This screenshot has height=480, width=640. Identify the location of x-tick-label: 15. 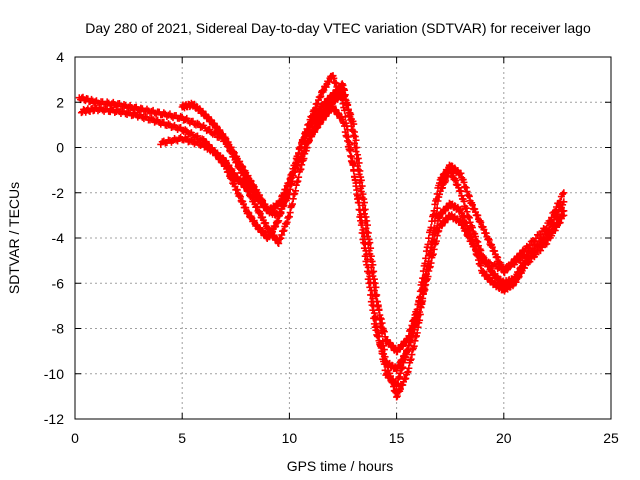
(397, 438).